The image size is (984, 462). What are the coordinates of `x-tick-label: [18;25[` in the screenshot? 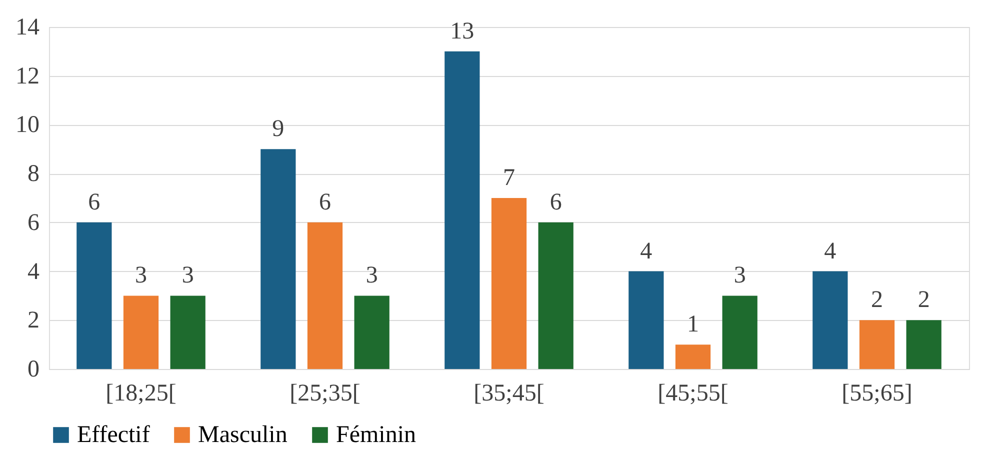 It's located at (141, 393).